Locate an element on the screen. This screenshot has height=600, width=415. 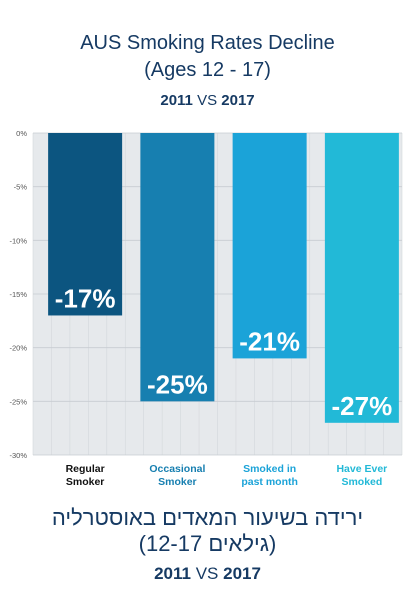
hebrew-subtitle: (גילאים 12-17) is located at coordinates (207, 543).